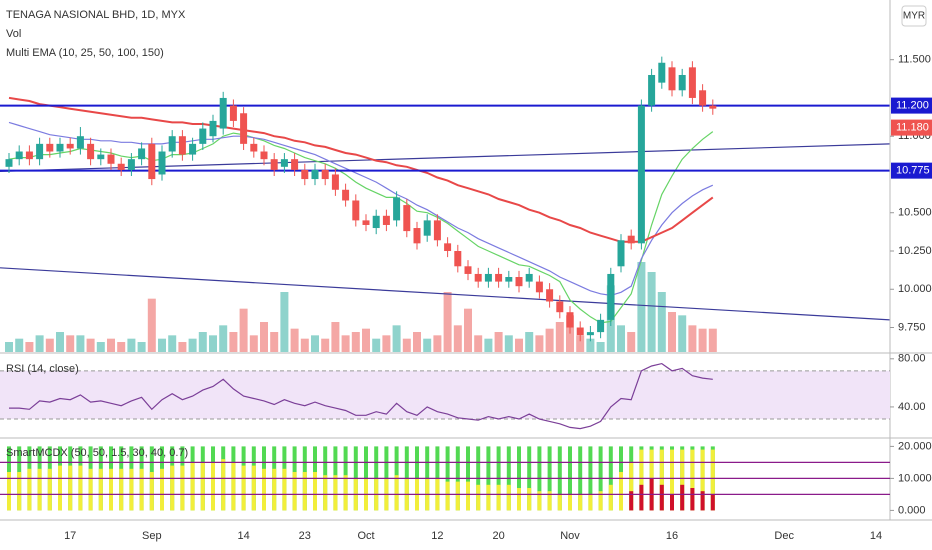 The width and height of the screenshot is (932, 550). Describe the element at coordinates (570, 536) in the screenshot. I see `x-tick-label: Nov` at that location.